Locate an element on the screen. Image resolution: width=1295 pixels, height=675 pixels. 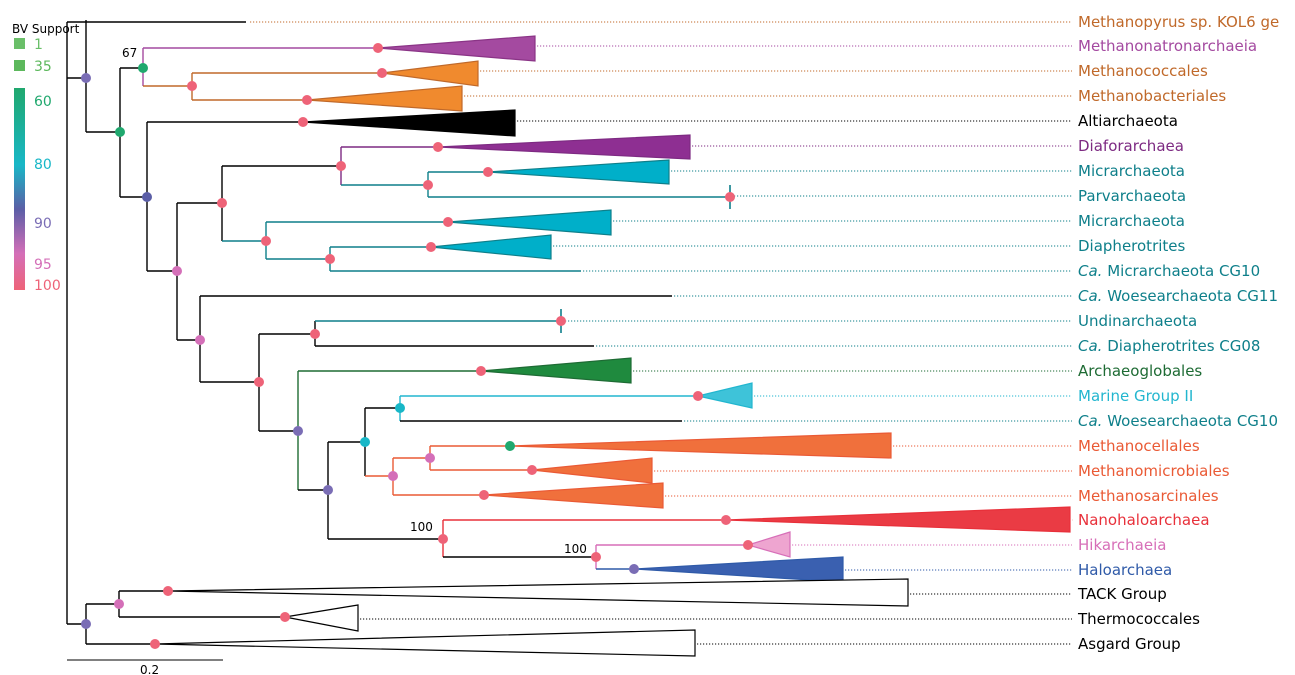
support-value-label: 67 is located at coordinates (129, 53).